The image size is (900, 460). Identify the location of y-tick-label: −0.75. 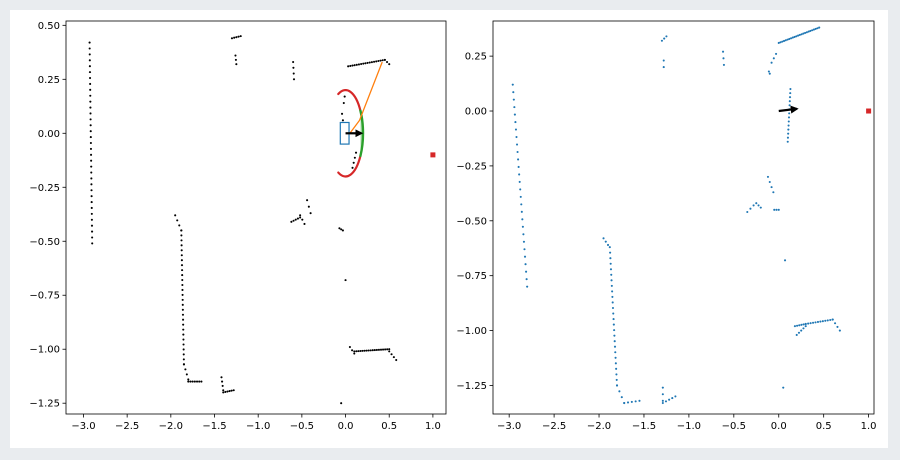
(44, 296).